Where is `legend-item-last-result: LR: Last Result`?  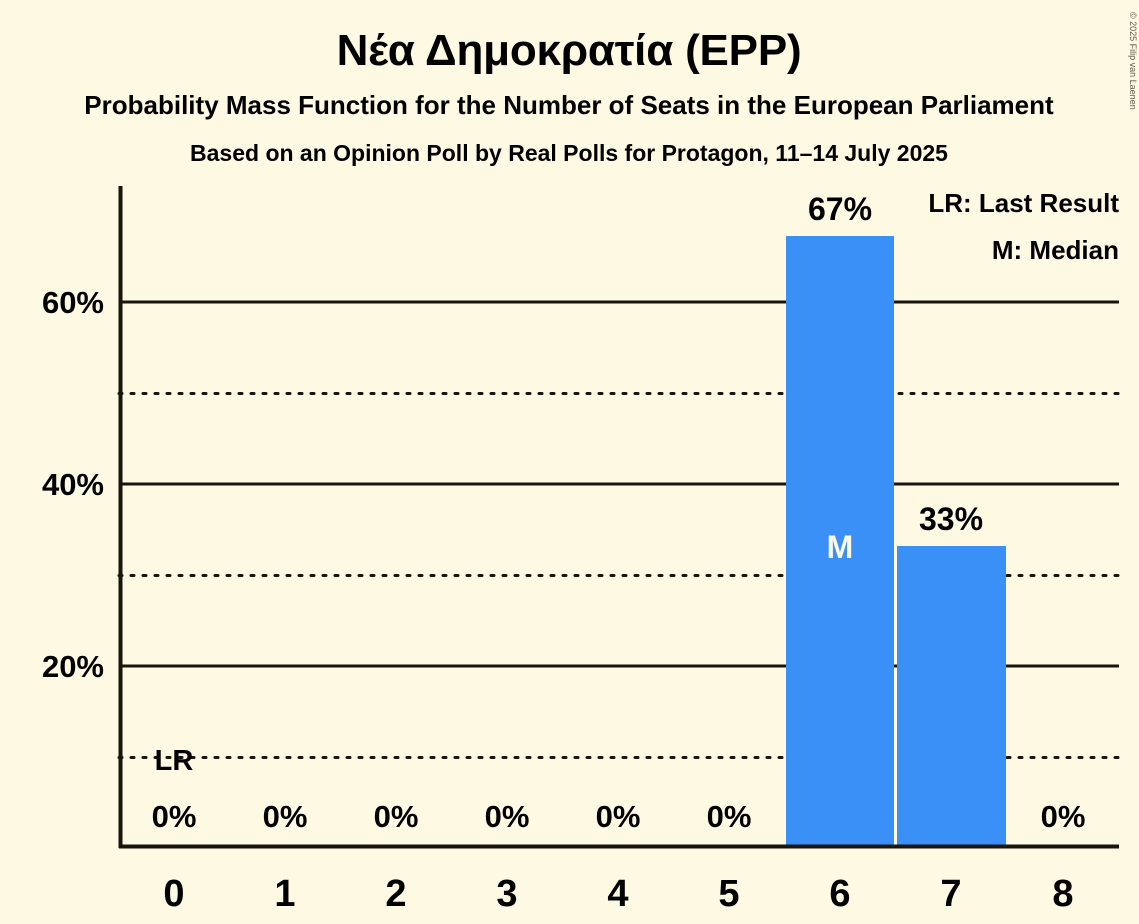
legend-item-last-result: LR: Last Result is located at coordinates (1023, 203).